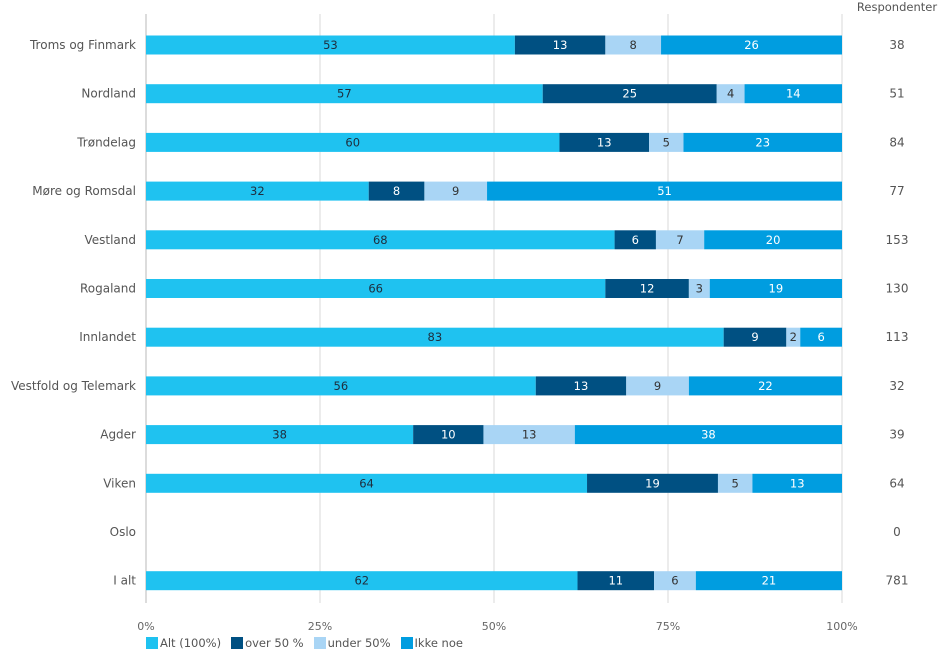  I want to click on data-label: 11, so click(615, 581).